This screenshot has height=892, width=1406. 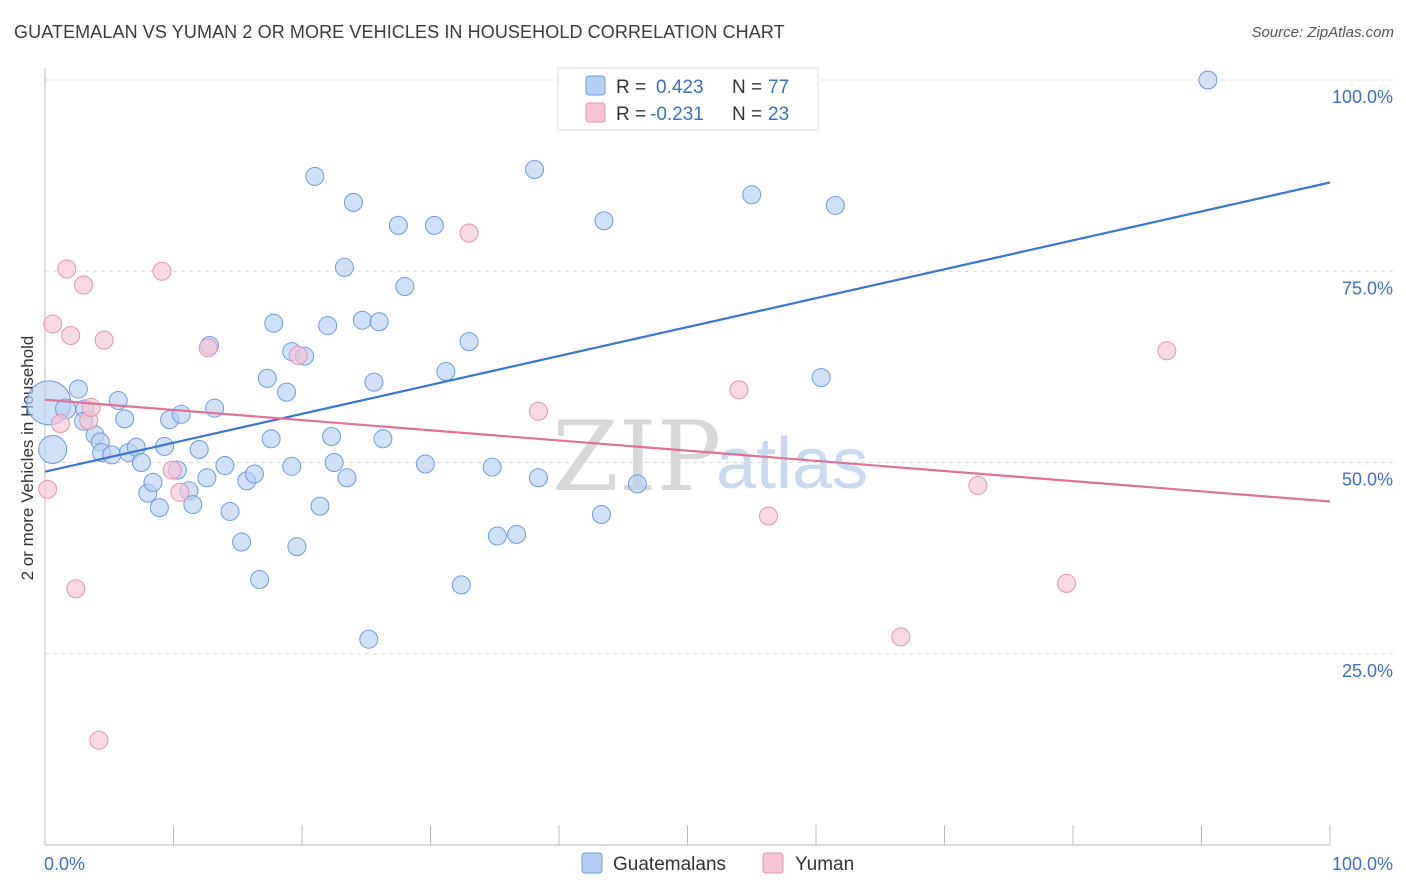 I want to click on bottom-legend-swatch-guatemalans, so click(x=592, y=863).